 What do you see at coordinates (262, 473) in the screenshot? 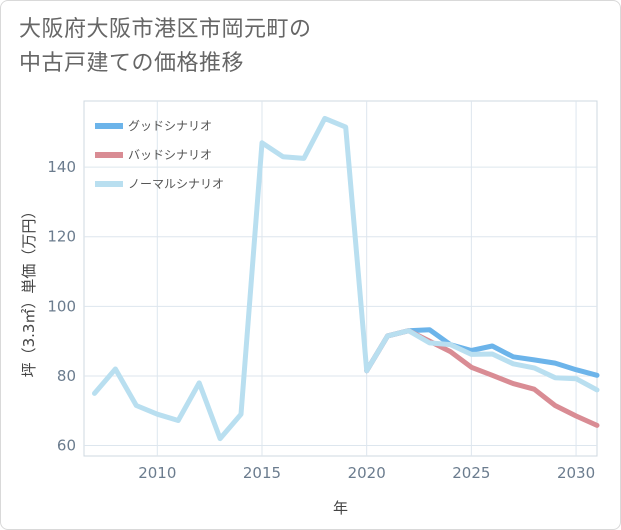
I see `x-tick-label: 2015` at bounding box center [262, 473].